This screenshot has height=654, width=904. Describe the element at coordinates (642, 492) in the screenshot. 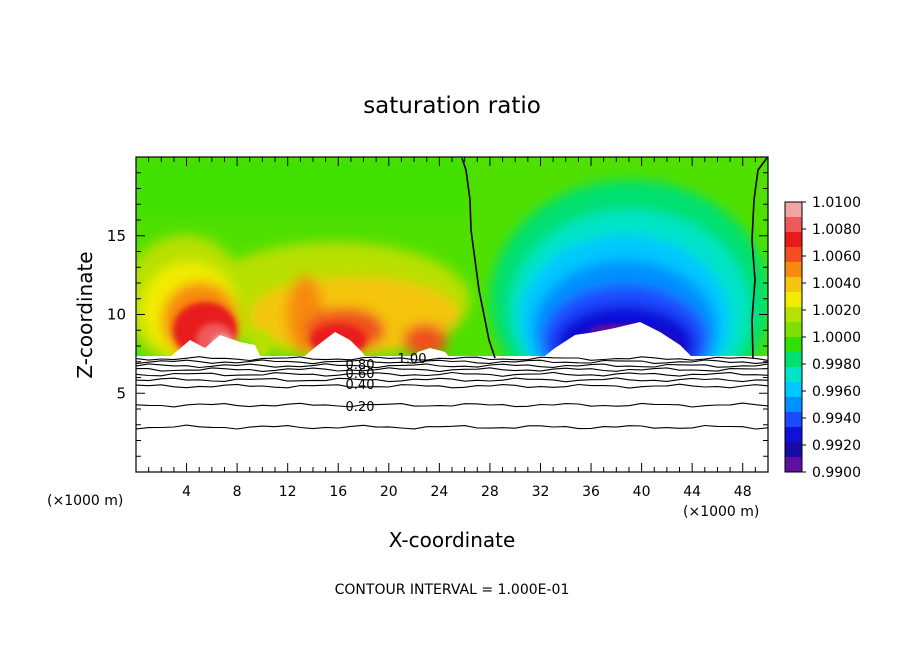

I see `x-tick-label: 40` at that location.